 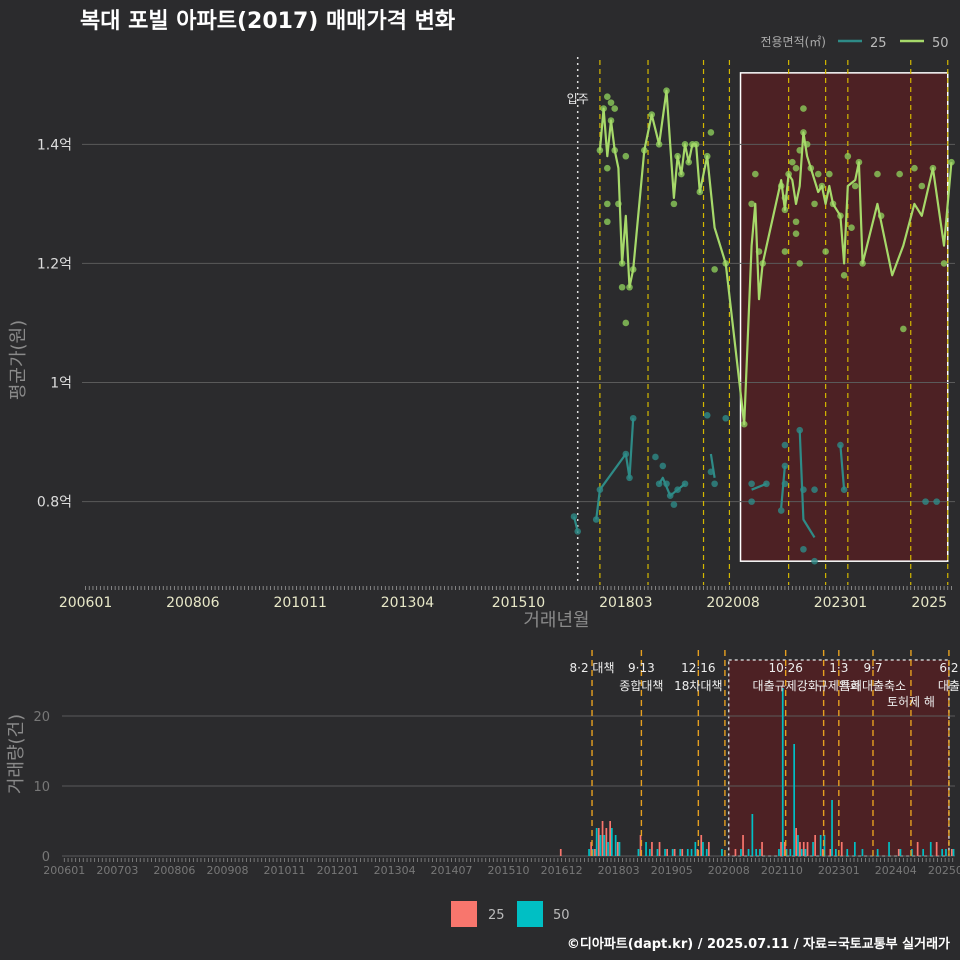 I want to click on x-tick-label: 200601, so click(x=85, y=603).